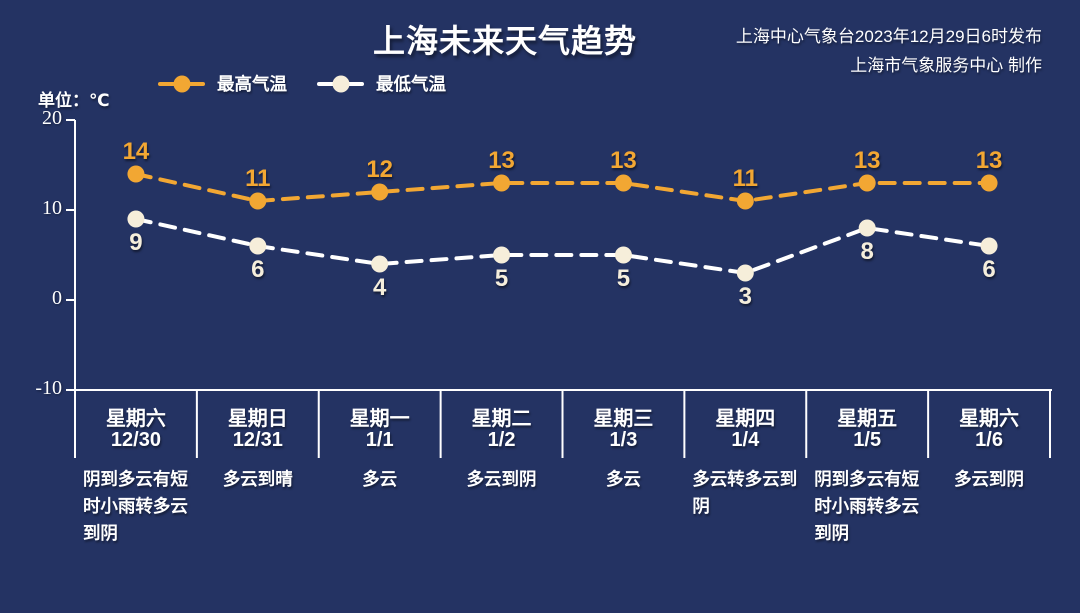 This screenshot has width=1080, height=613. What do you see at coordinates (745, 296) in the screenshot?
I see `low-value-label: 3` at bounding box center [745, 296].